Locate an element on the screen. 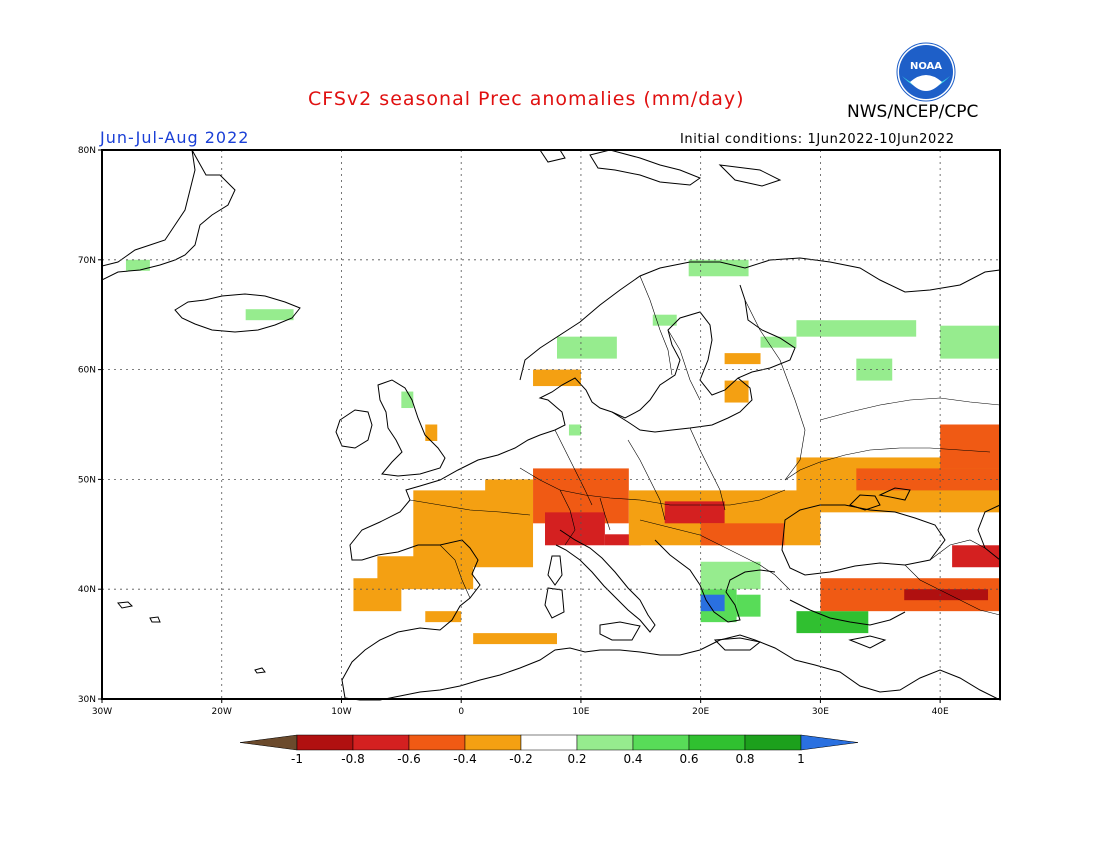  colorbar-tick-label: -0.6 is located at coordinates (409, 759).